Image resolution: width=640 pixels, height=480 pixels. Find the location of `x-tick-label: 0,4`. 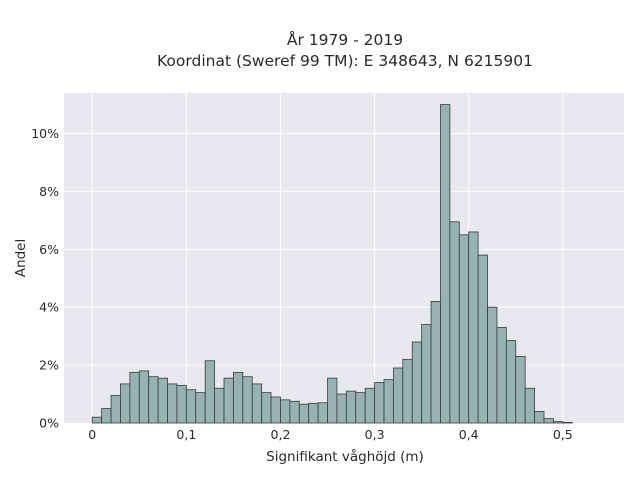

x-tick-label: 0,4 is located at coordinates (469, 434).